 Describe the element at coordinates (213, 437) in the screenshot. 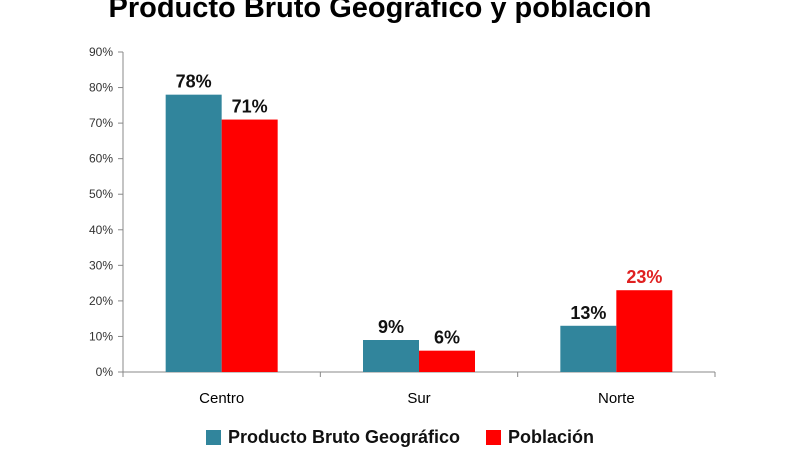

I see `legend-swatch-pbg` at that location.